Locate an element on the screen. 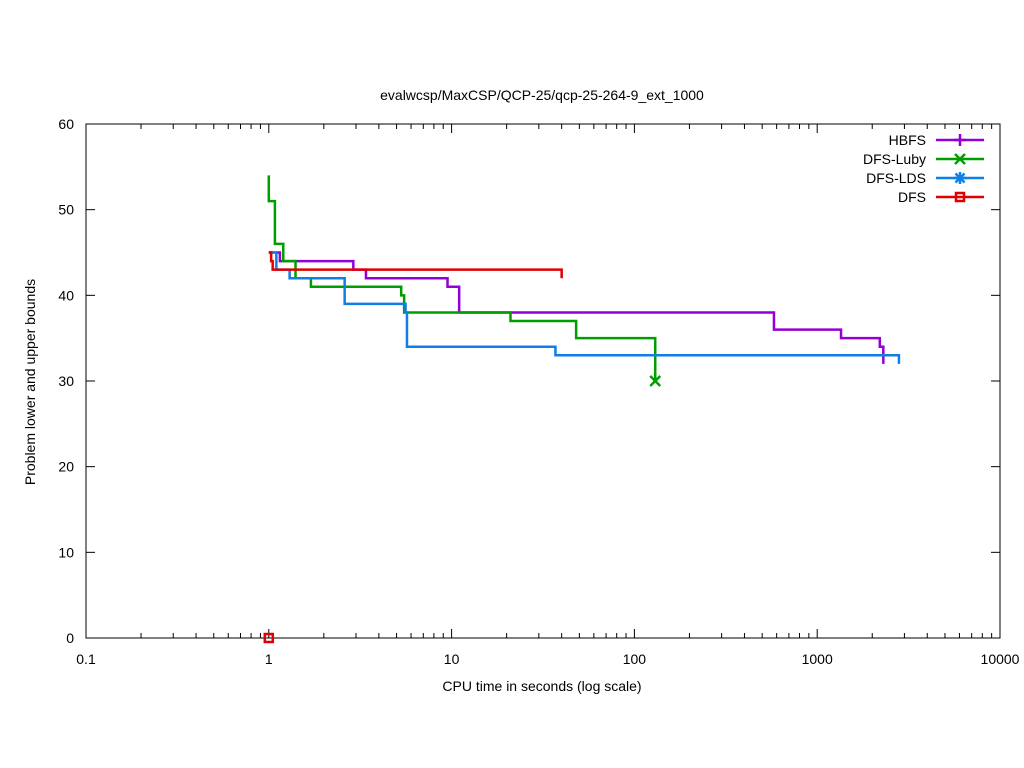 Image resolution: width=1024 pixels, height=768 pixels. legend-marker-dfs is located at coordinates (960, 197).